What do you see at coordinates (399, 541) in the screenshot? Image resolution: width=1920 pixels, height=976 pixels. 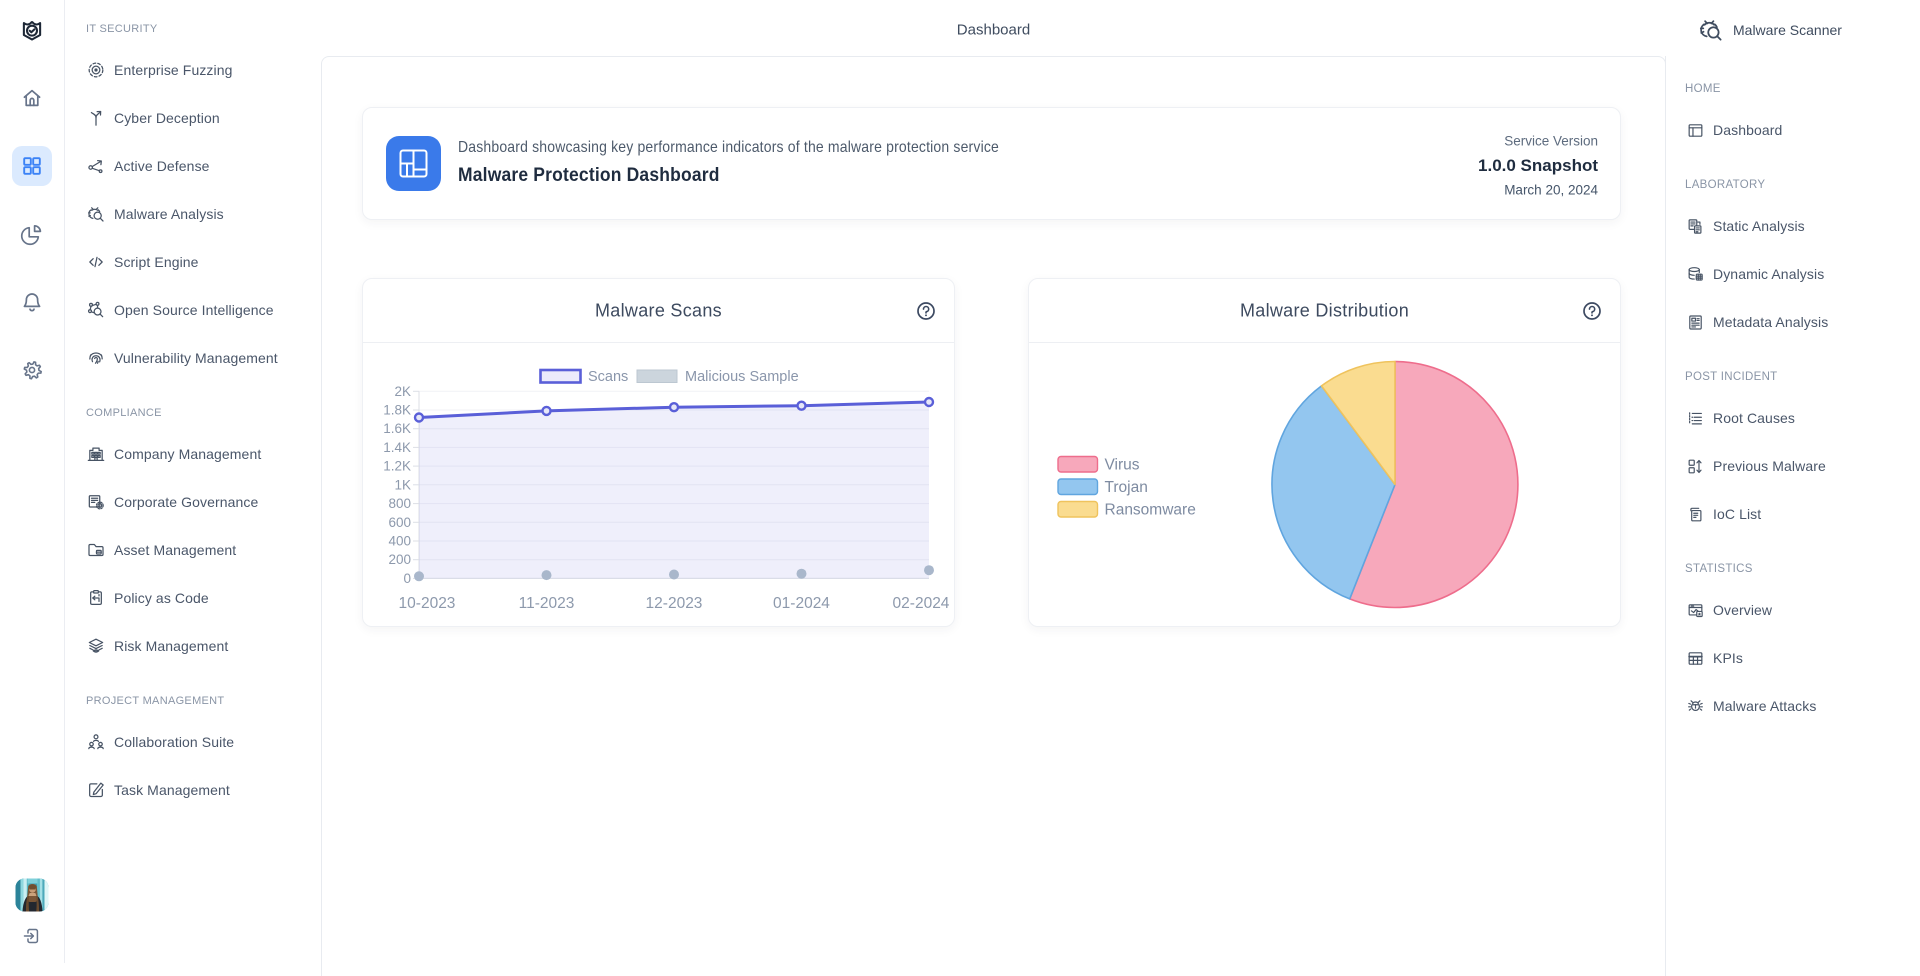 I see `svg-text: 400` at bounding box center [399, 541].